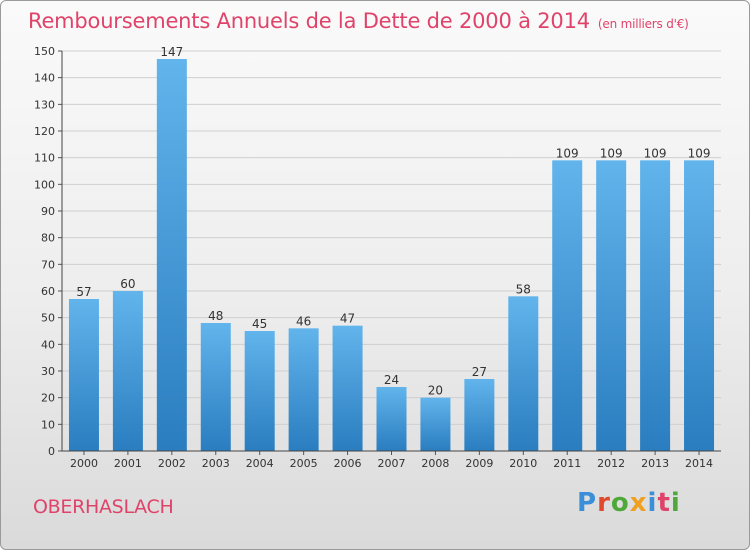 This screenshot has width=750, height=550. What do you see at coordinates (215, 316) in the screenshot?
I see `bar-value-label: 48` at bounding box center [215, 316].